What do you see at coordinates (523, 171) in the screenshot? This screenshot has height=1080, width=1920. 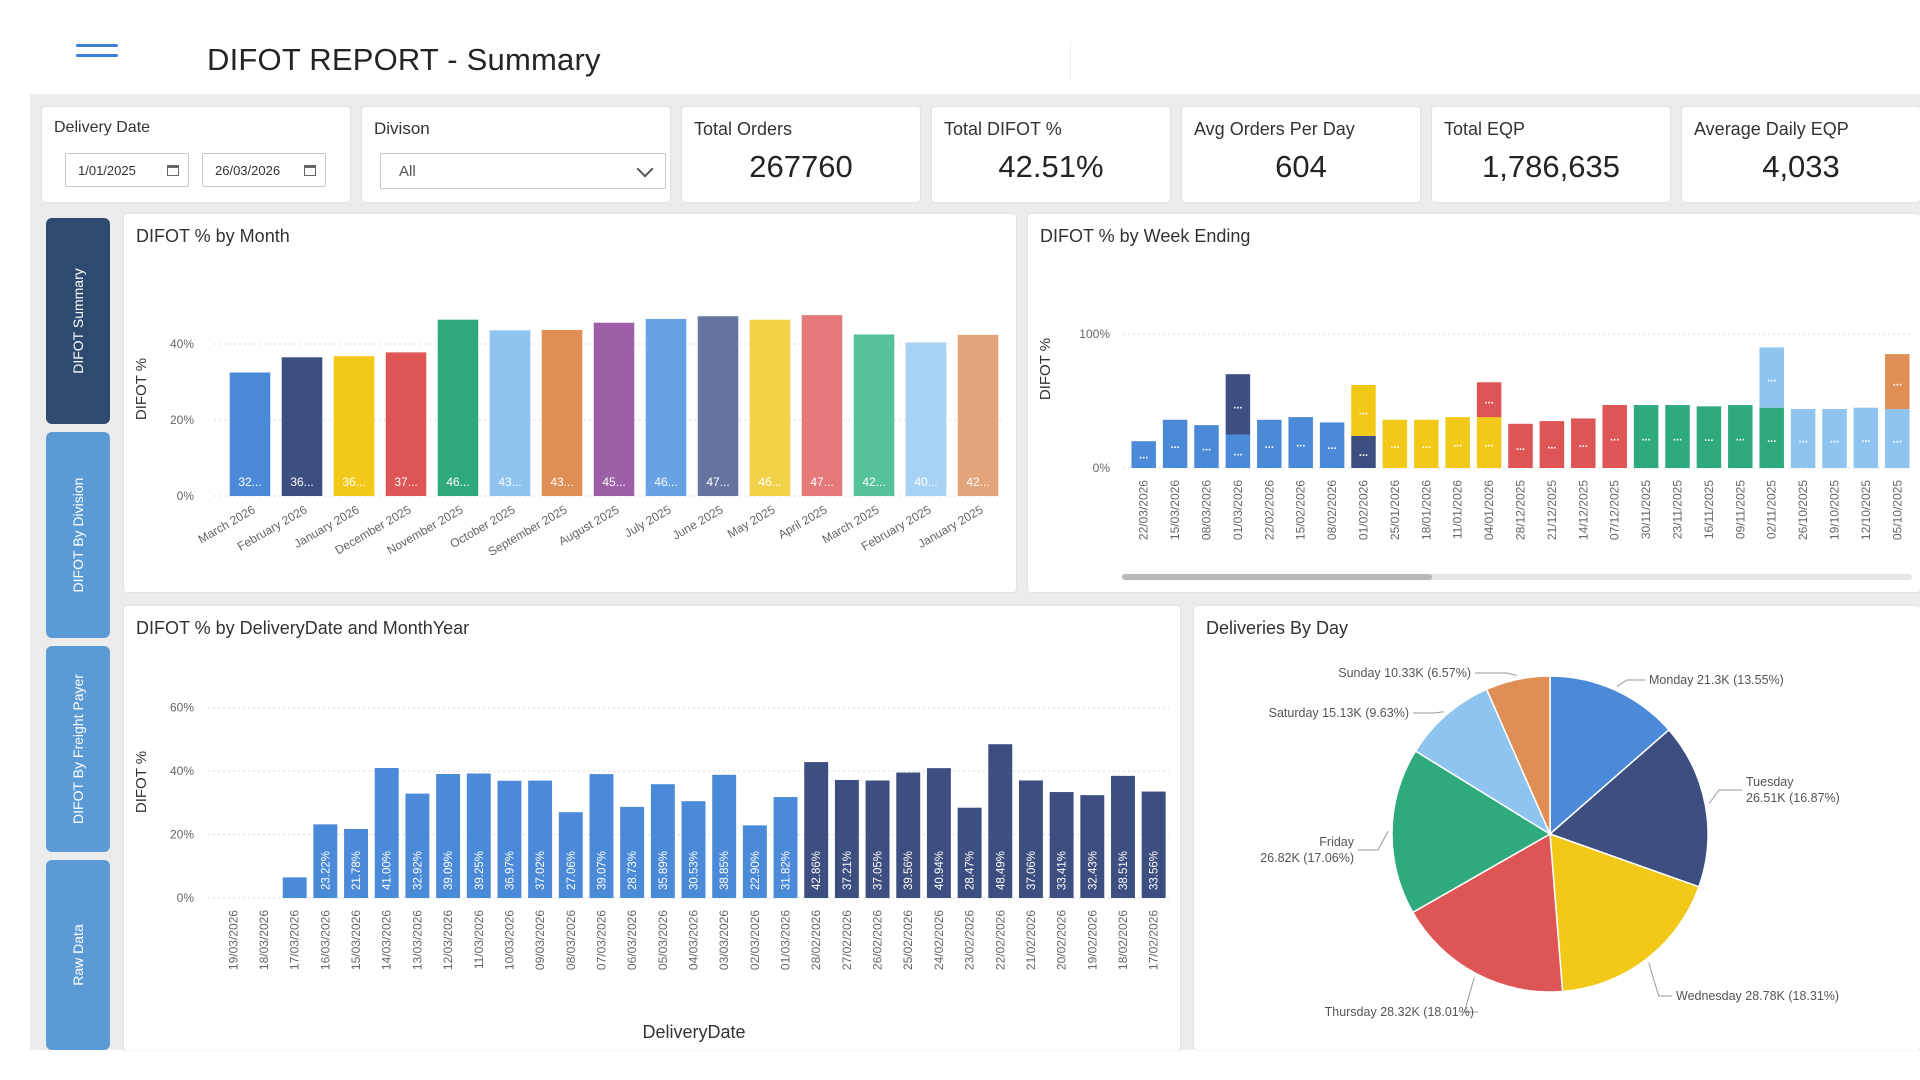 I see `division-dropdown: All` at bounding box center [523, 171].